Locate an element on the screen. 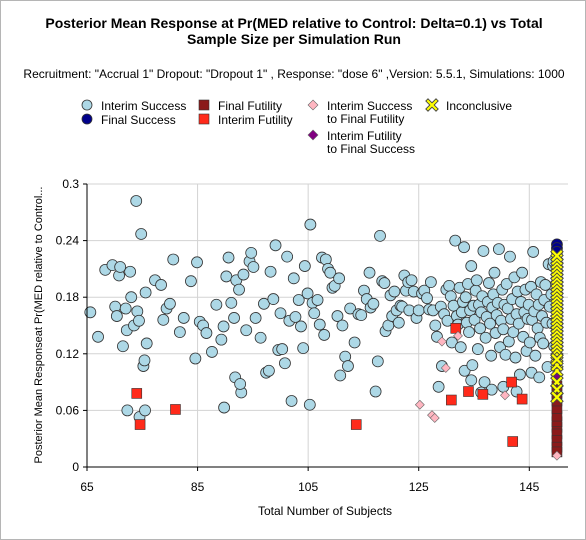 The height and width of the screenshot is (540, 586). series-interim-success-to-final-futility is located at coordinates (488, 395).